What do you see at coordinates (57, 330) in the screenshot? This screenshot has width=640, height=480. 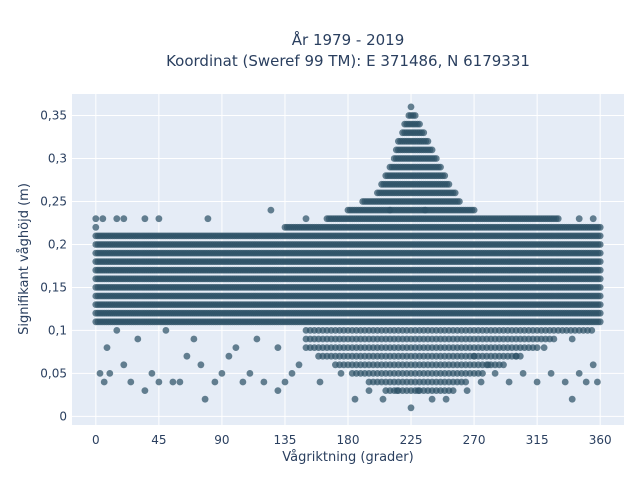 I see `y-tick-label: 0,1` at bounding box center [57, 330].